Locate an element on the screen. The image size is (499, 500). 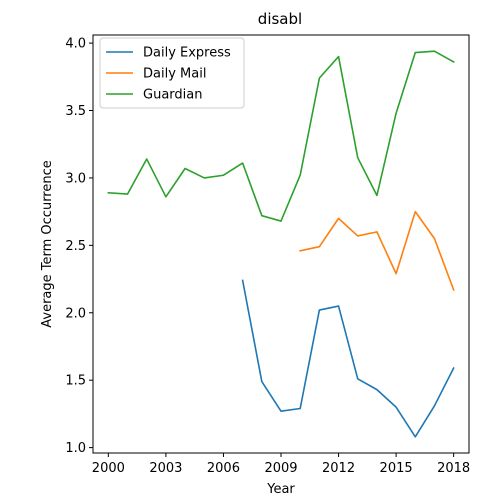
series-line-daily-express is located at coordinates (348, 358).